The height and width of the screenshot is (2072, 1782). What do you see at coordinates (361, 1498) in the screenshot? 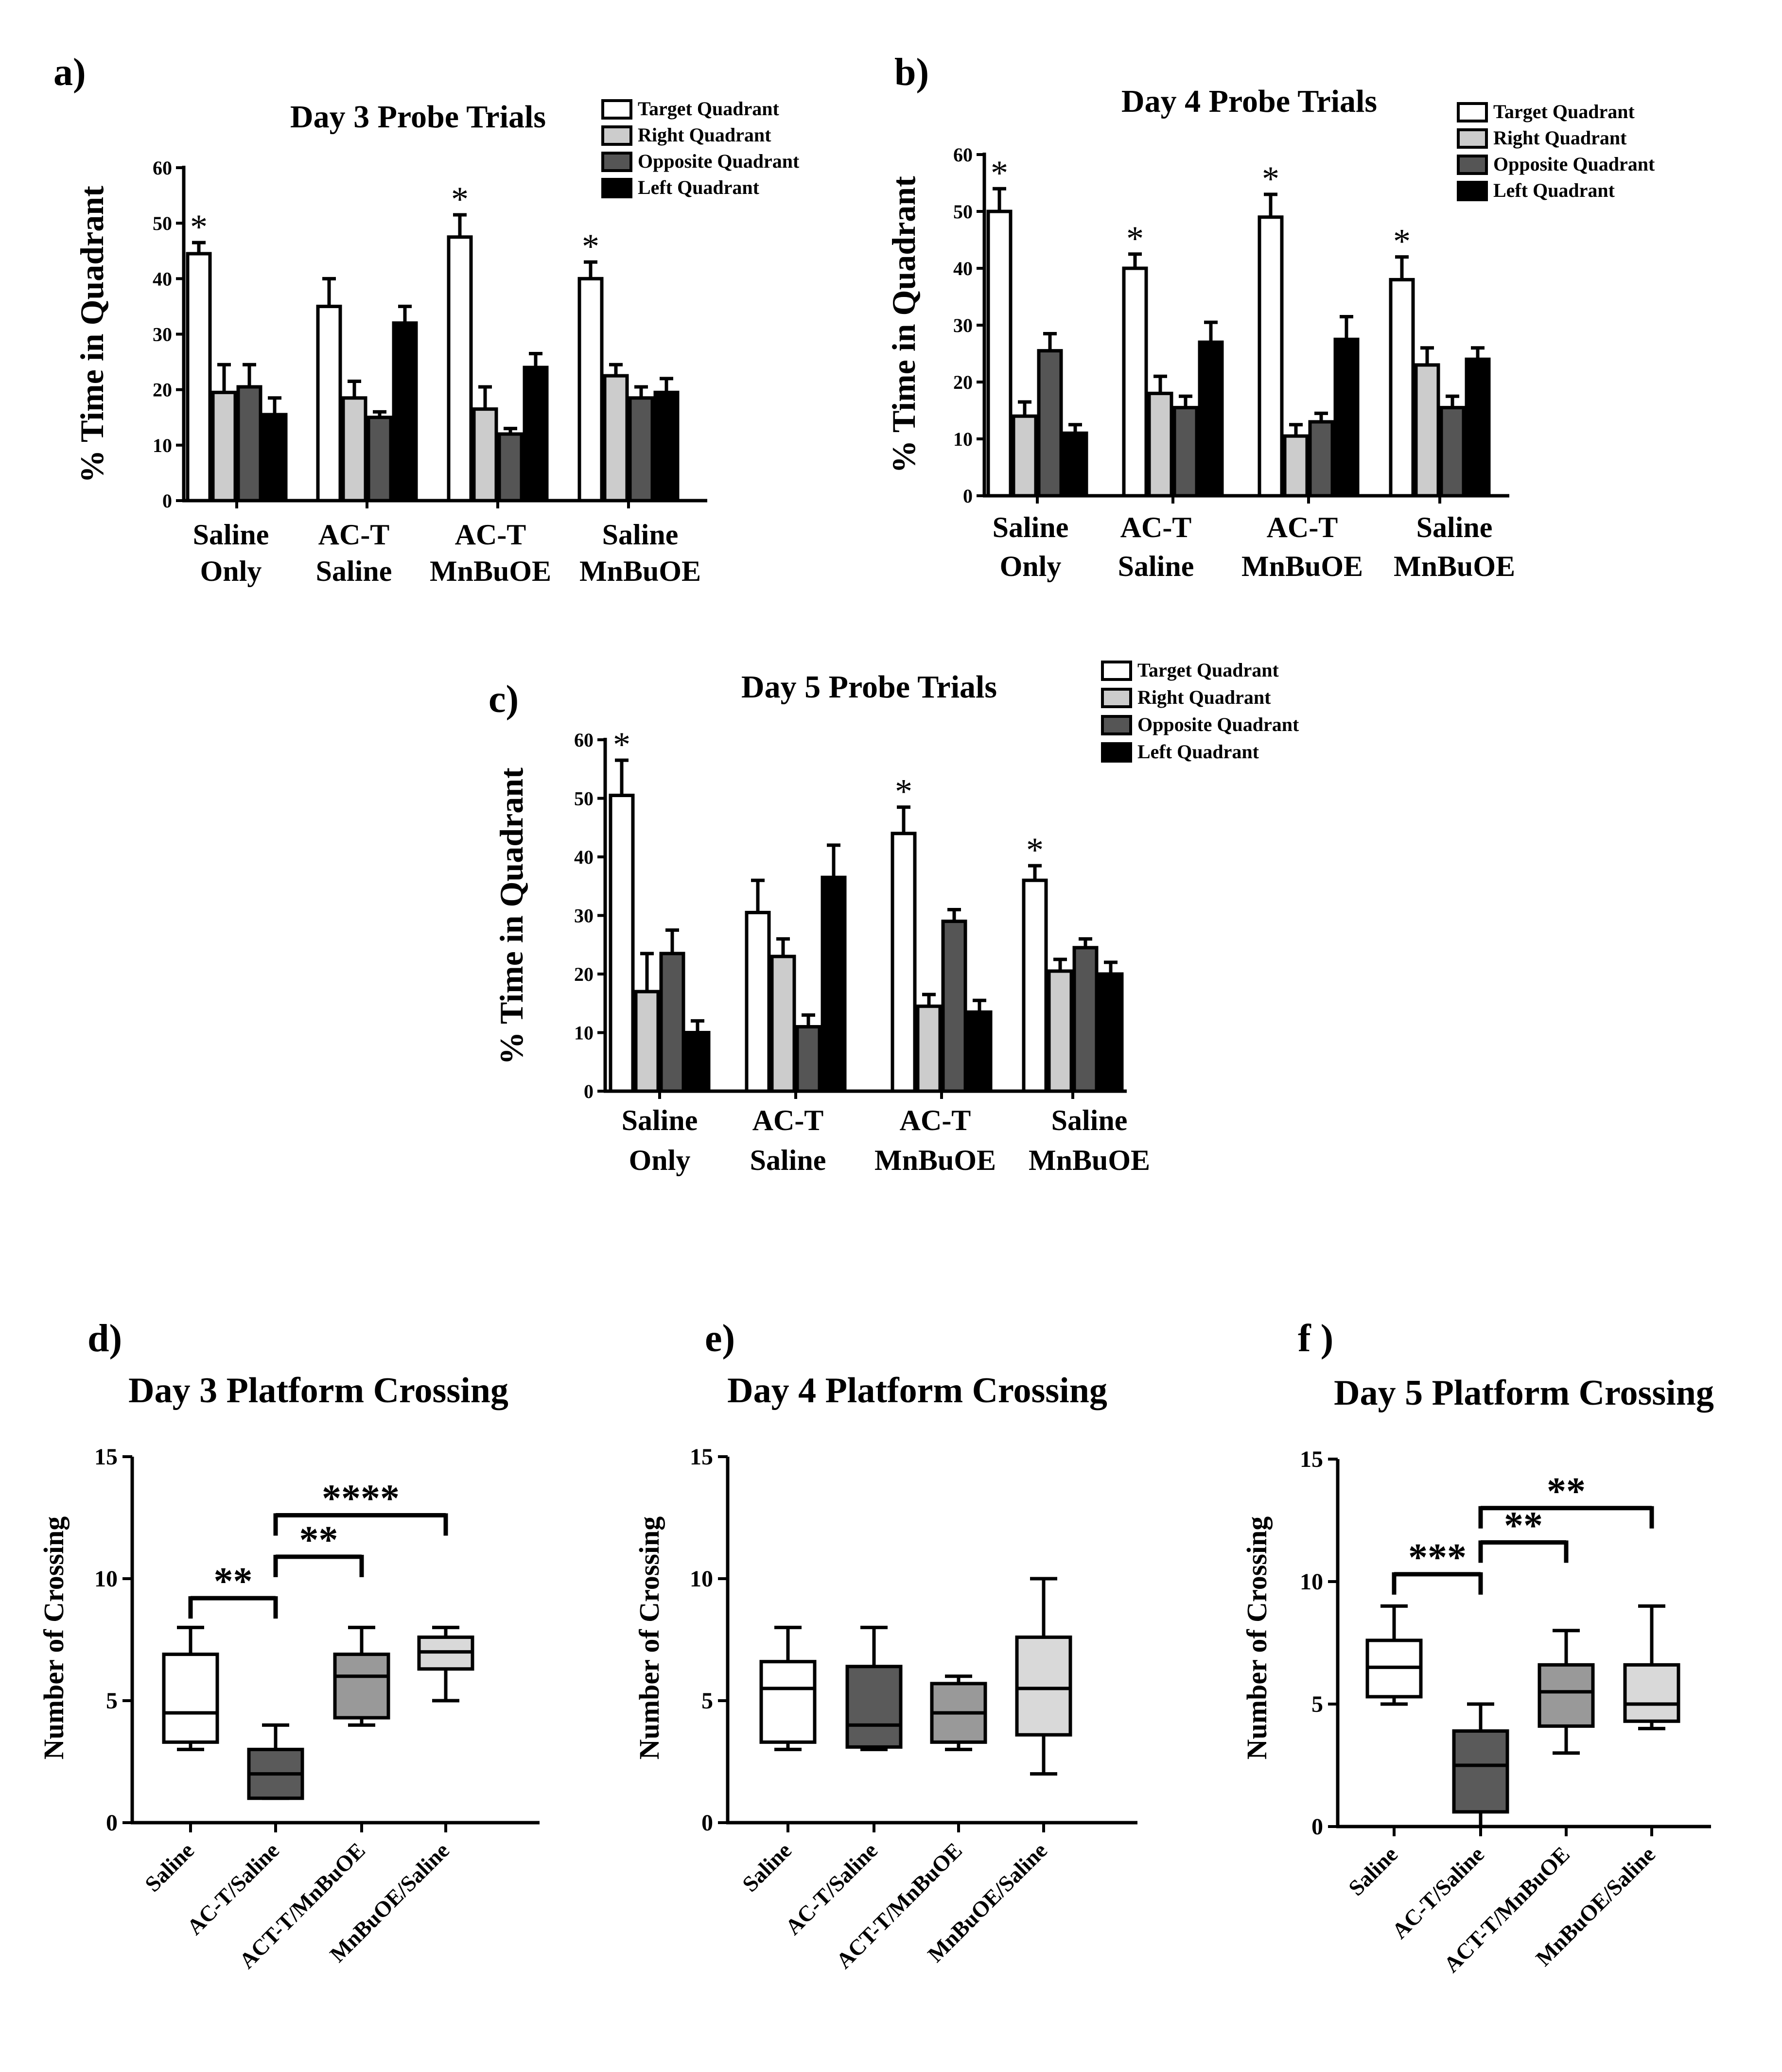
I see `significance-label: ****` at bounding box center [361, 1498].